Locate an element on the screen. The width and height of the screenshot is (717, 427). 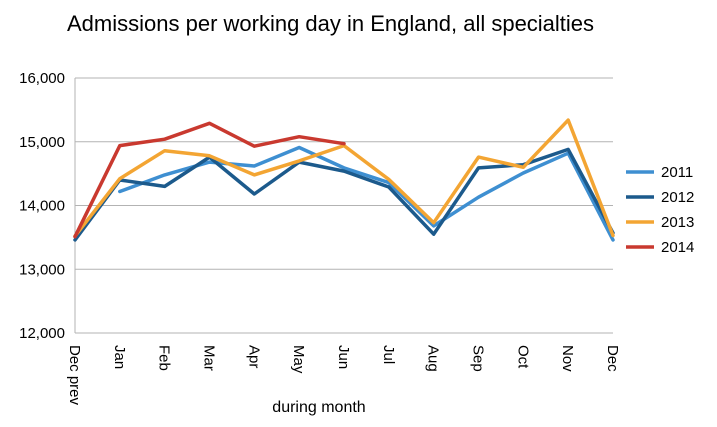
y-axis-tick-labels: 12,000 13,000 14,000 15,000 16,000 is located at coordinates (42, 206).